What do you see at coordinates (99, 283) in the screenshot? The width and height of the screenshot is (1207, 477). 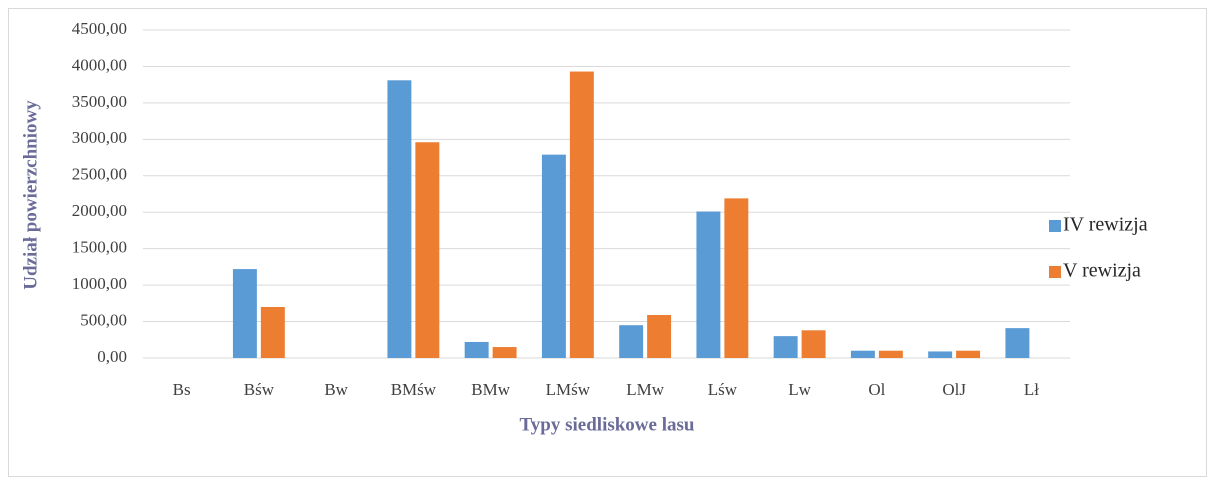 I see `y-tick-label: 1000,00` at bounding box center [99, 283].